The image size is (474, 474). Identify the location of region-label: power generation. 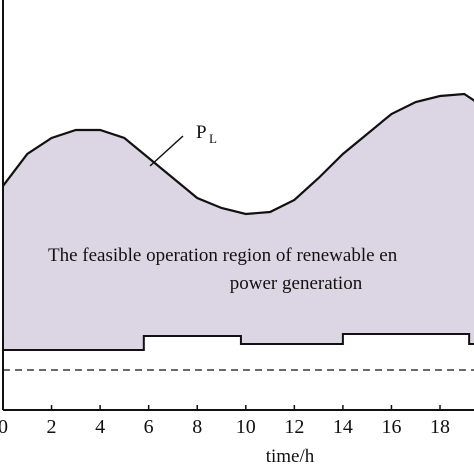
(296, 283).